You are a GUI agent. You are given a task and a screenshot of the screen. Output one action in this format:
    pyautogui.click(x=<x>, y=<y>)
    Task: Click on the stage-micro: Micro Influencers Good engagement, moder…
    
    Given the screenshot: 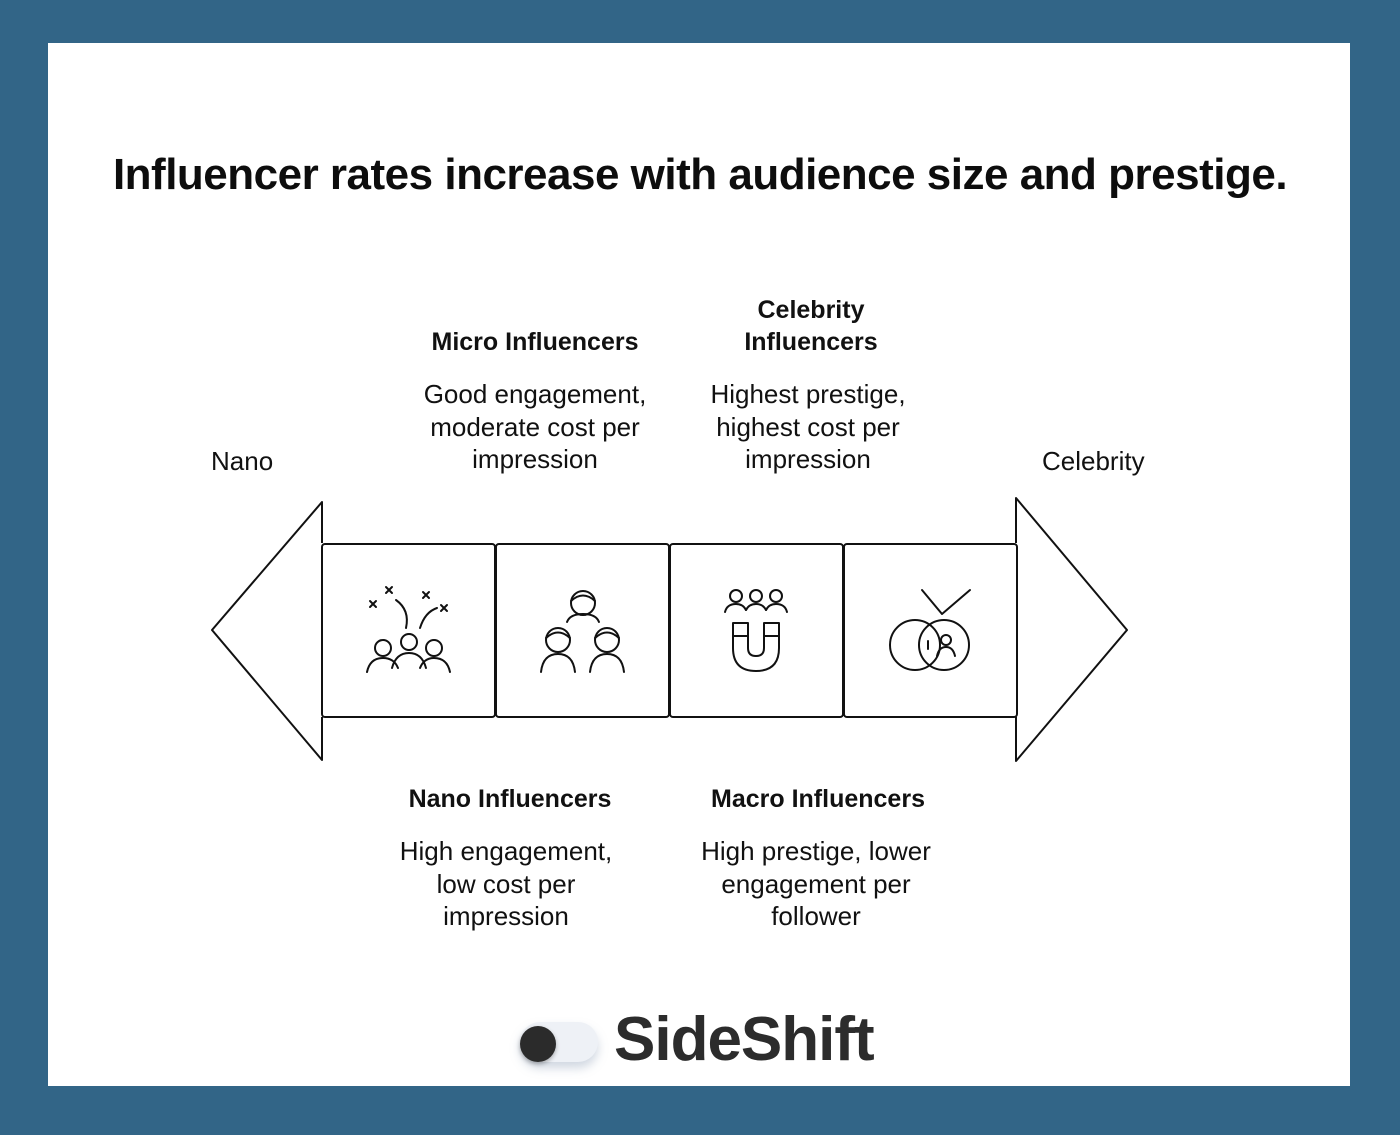 What is the action you would take?
    pyautogui.click(x=535, y=401)
    